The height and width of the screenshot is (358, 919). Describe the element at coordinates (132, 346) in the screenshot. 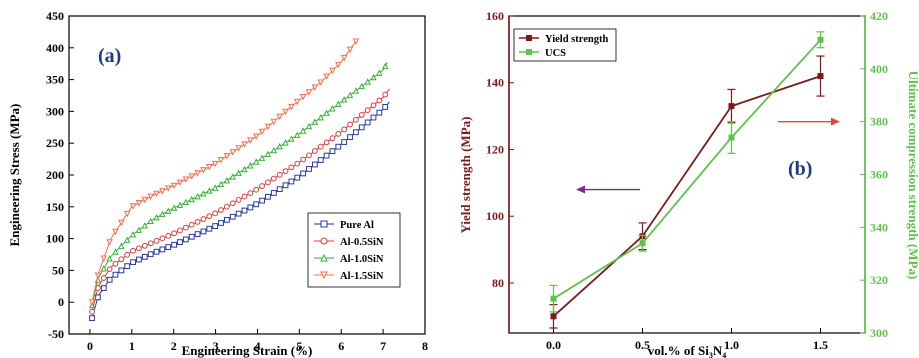

I see `x-tick-label: 1` at that location.